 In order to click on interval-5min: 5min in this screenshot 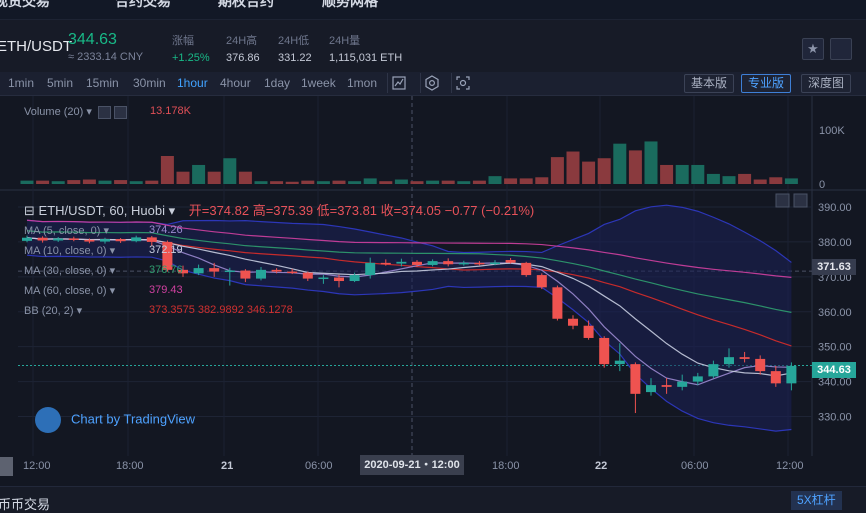, I will do `click(60, 83)`.